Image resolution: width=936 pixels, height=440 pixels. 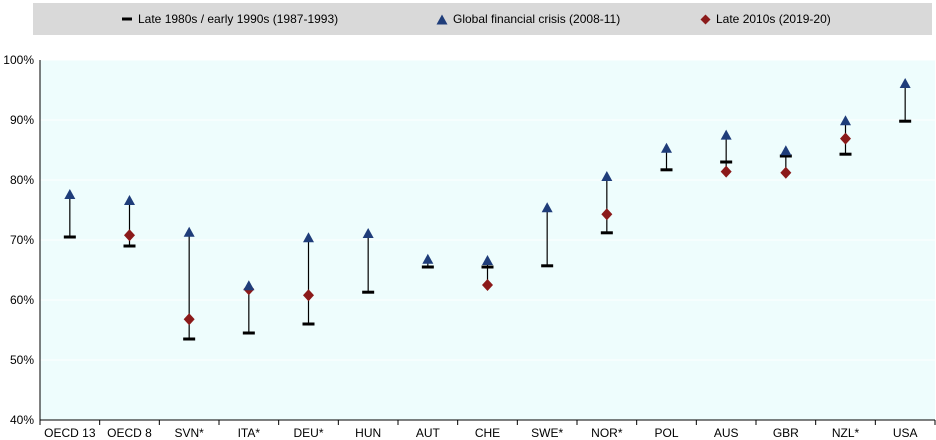 I want to click on x-tick-label: POL, so click(x=666, y=433).